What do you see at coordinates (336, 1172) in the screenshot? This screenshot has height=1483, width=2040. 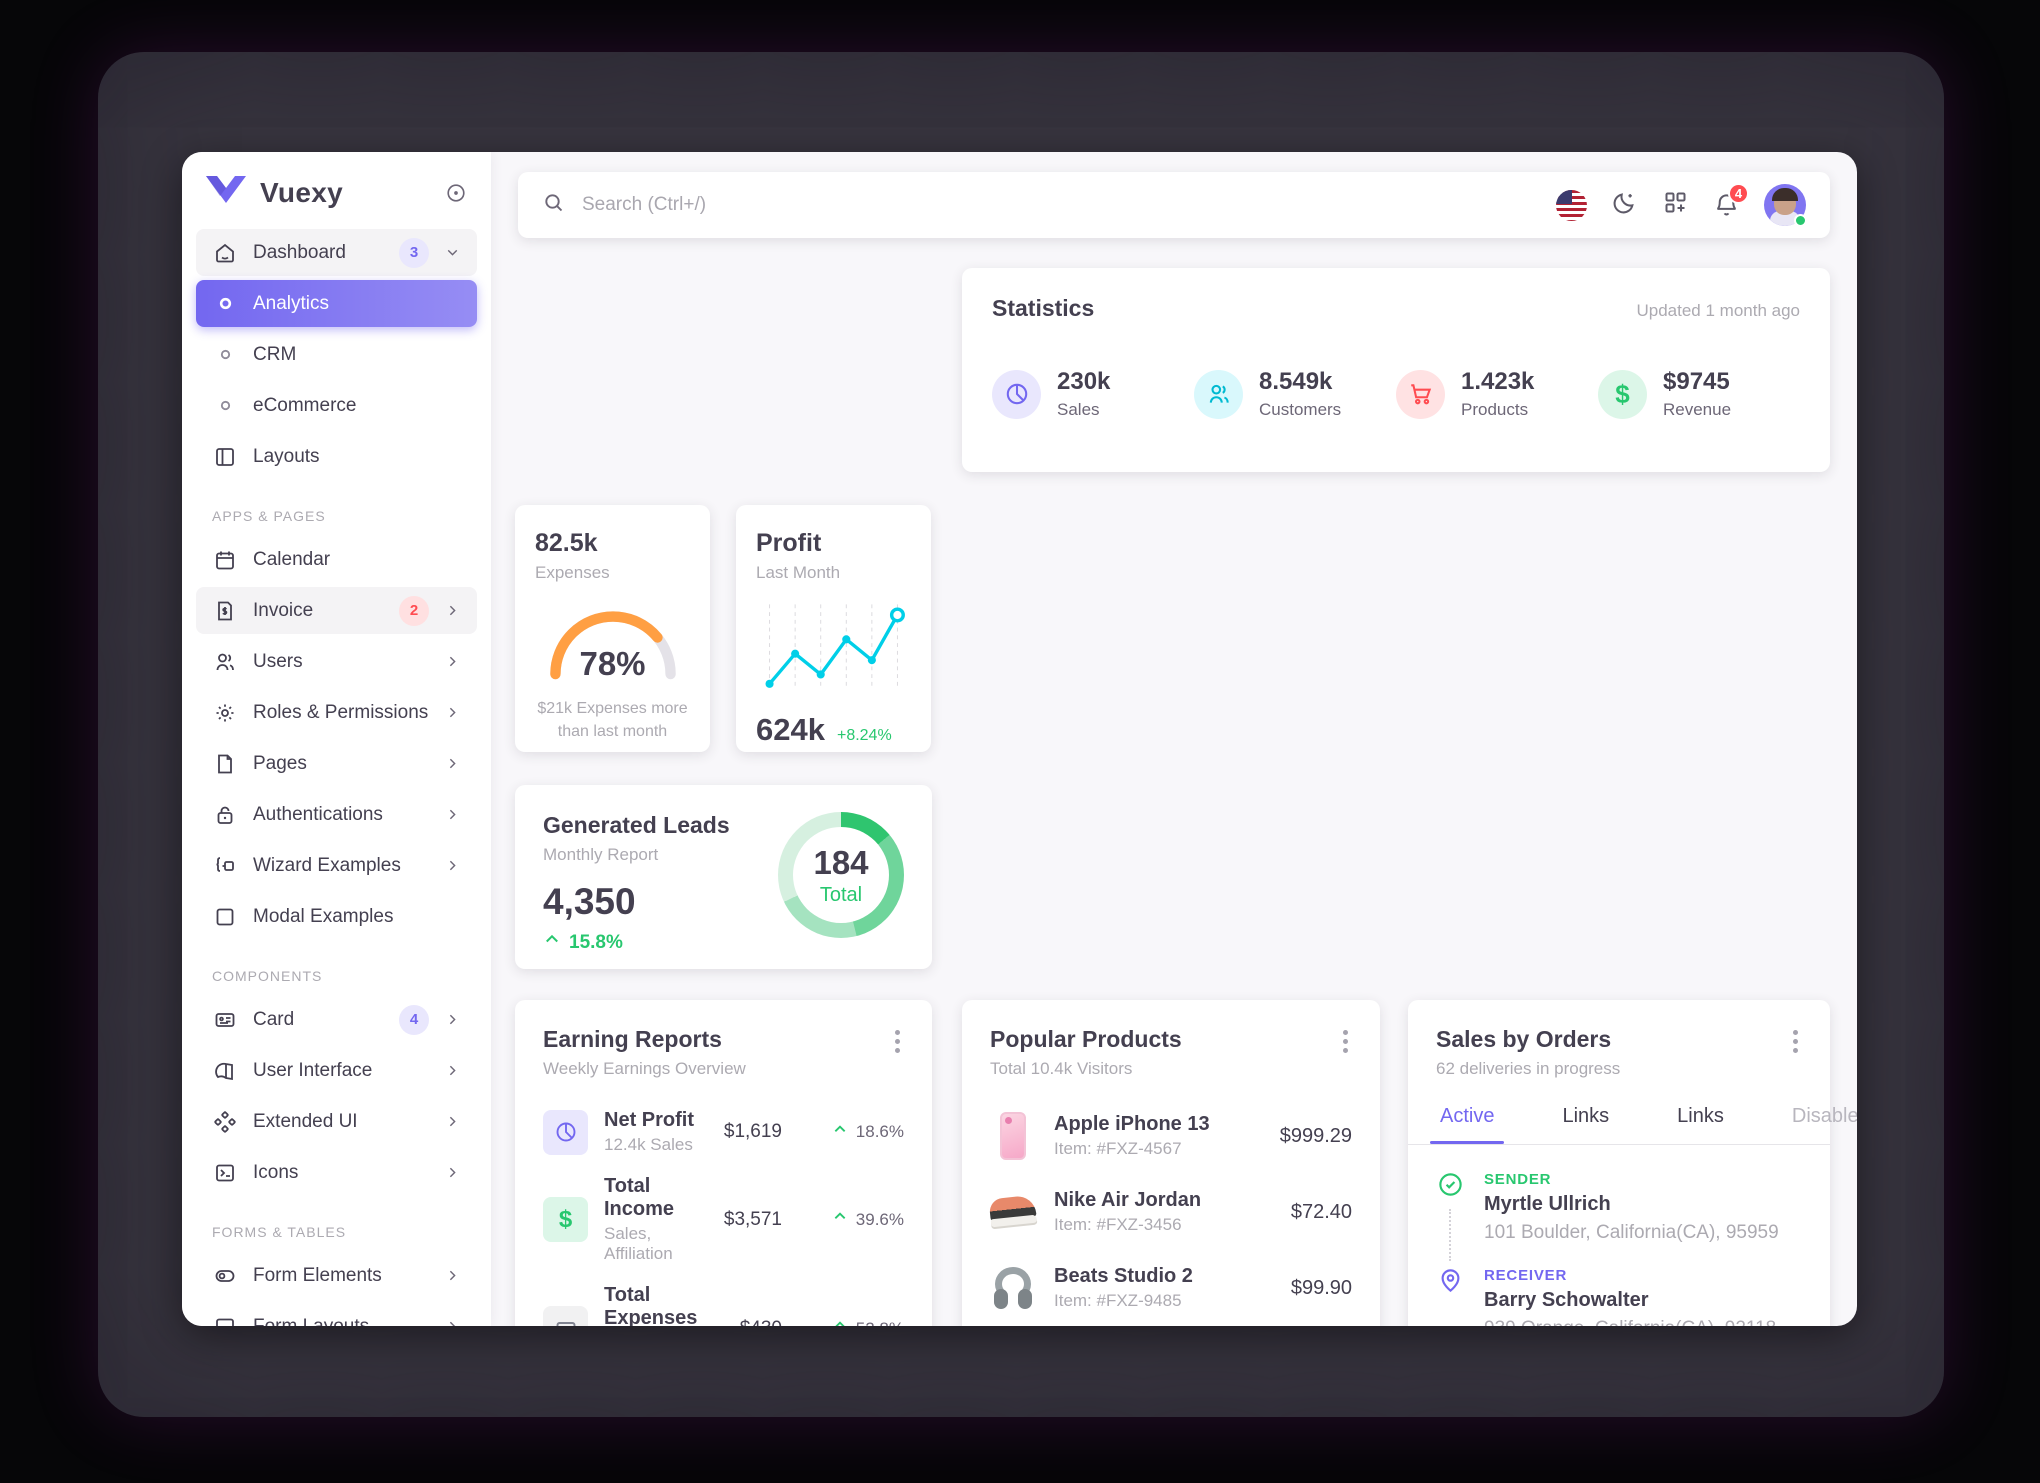 I see `sidebar-item-icons: Icons` at bounding box center [336, 1172].